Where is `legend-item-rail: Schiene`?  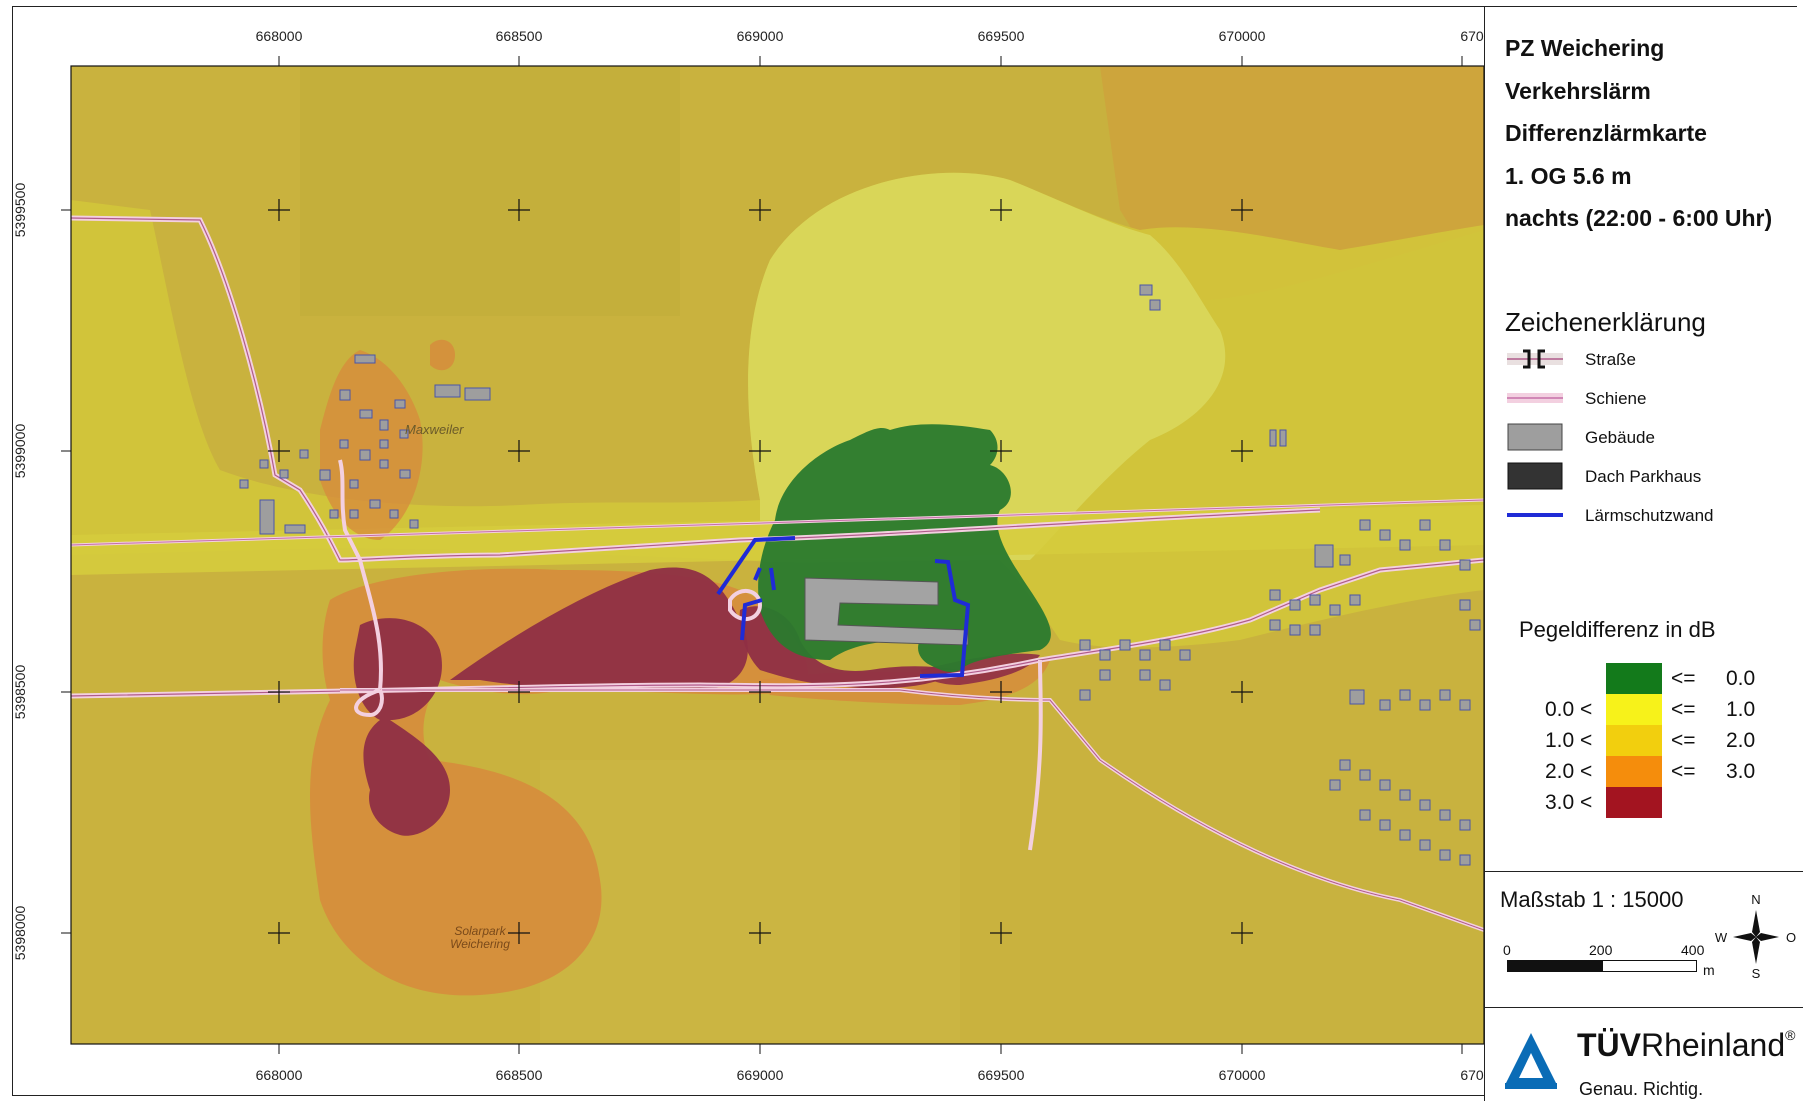
legend-item-rail: Schiene is located at coordinates (1645, 399).